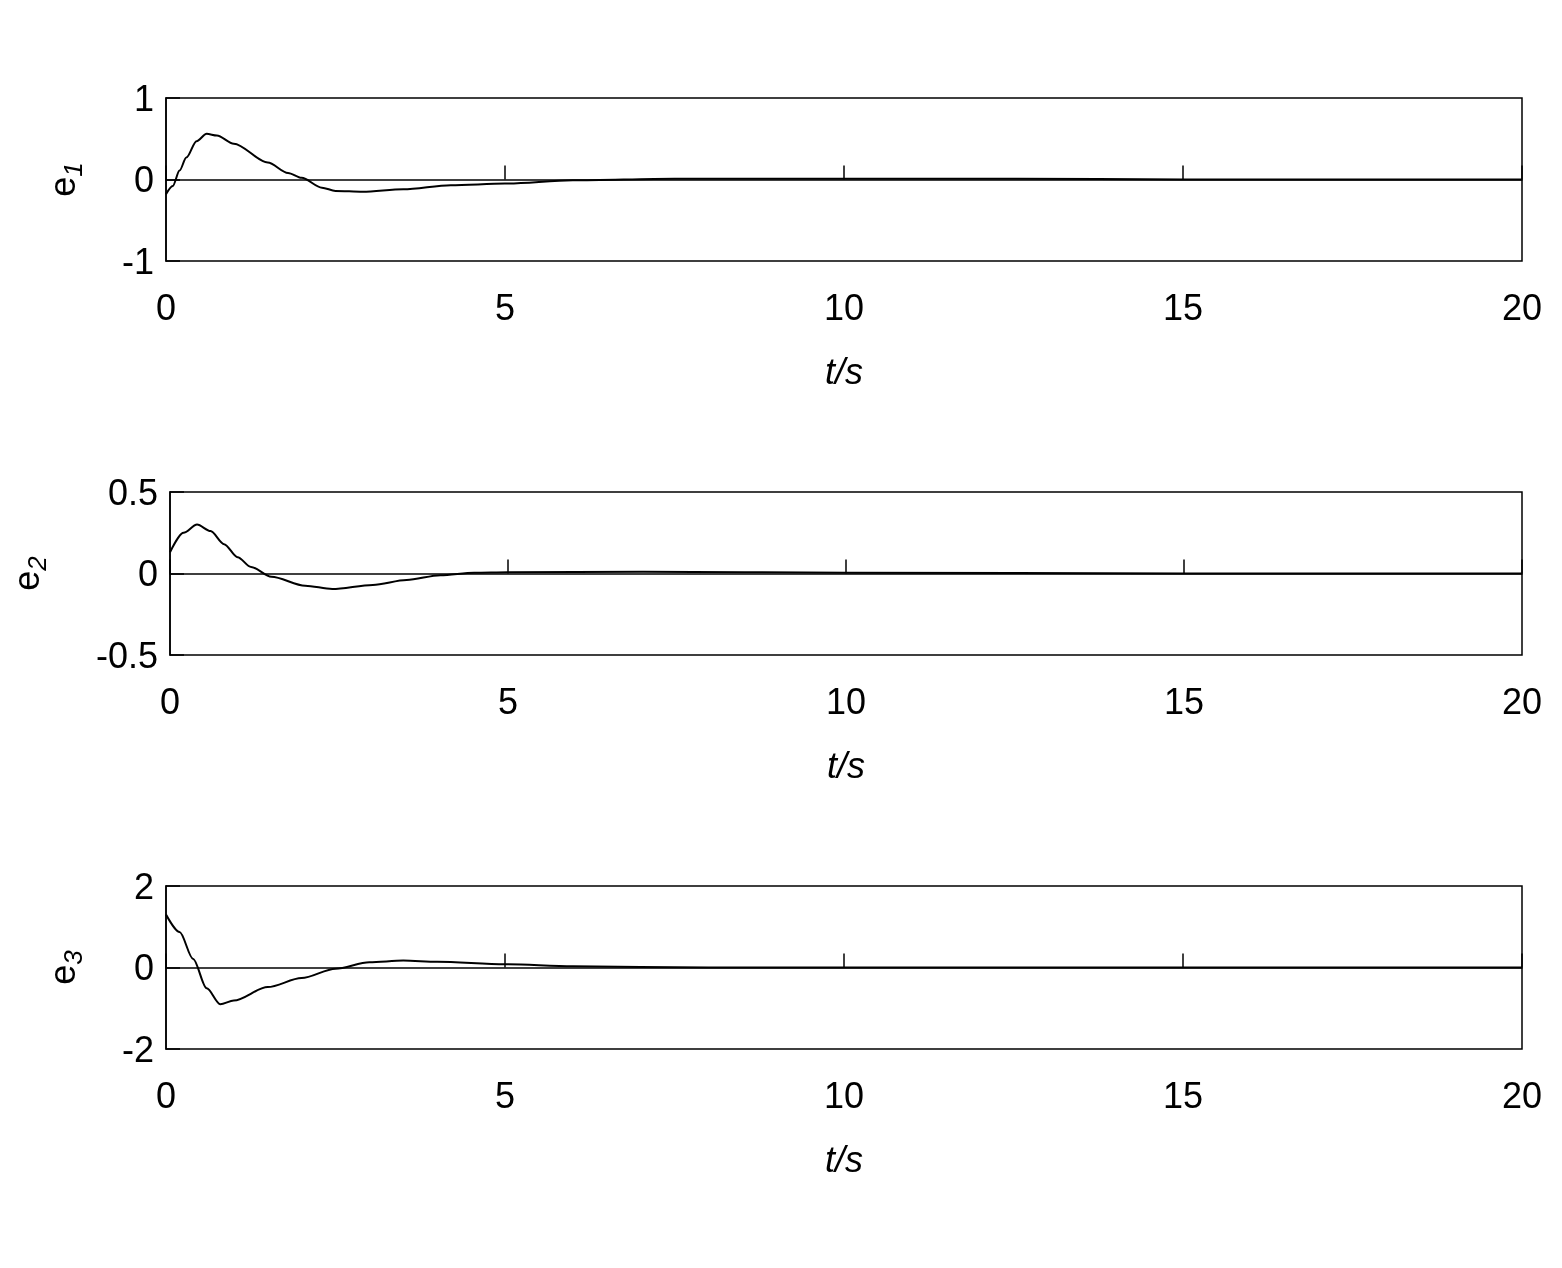  Describe the element at coordinates (143, 886) in the screenshot. I see `y-tick-label: 2` at that location.